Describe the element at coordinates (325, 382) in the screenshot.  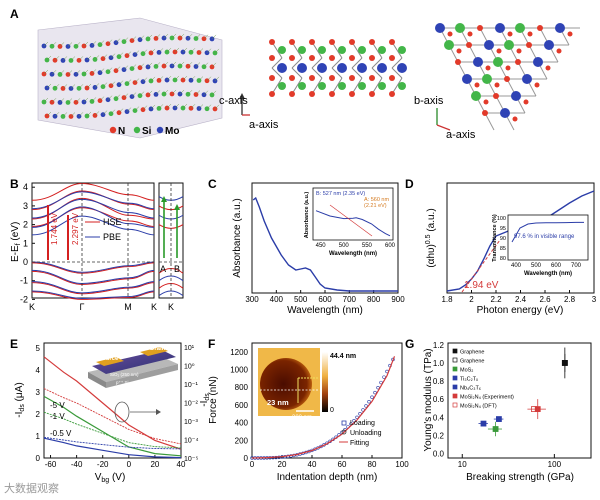
I see `afm-colorbar` at that location.